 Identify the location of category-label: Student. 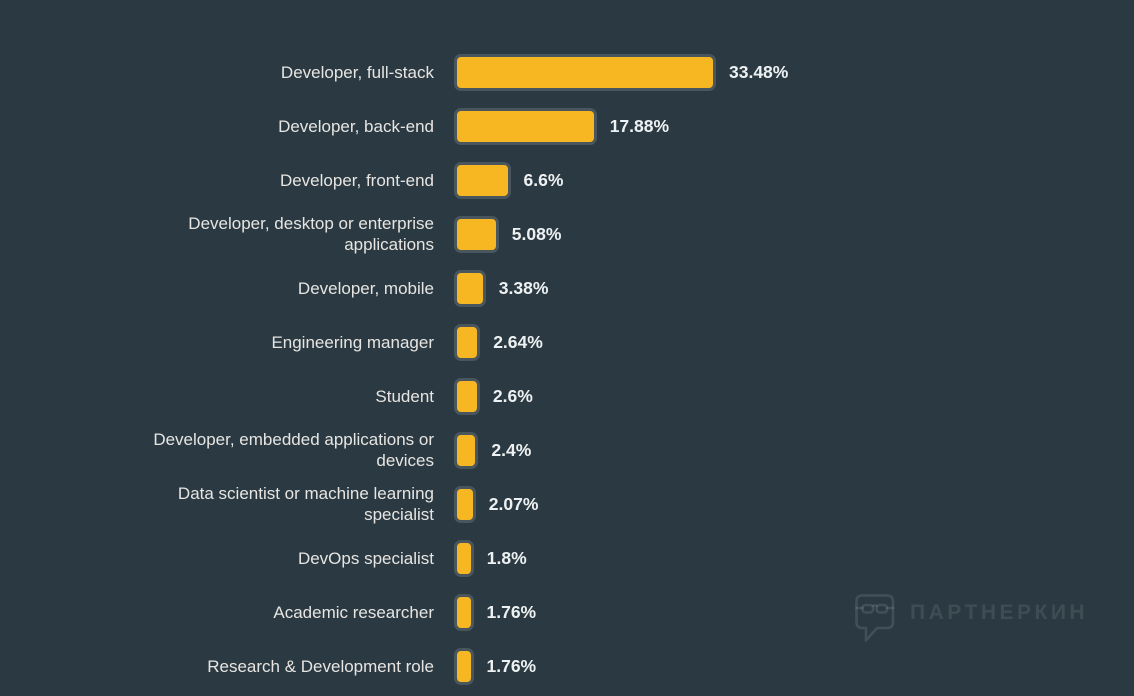
(404, 396).